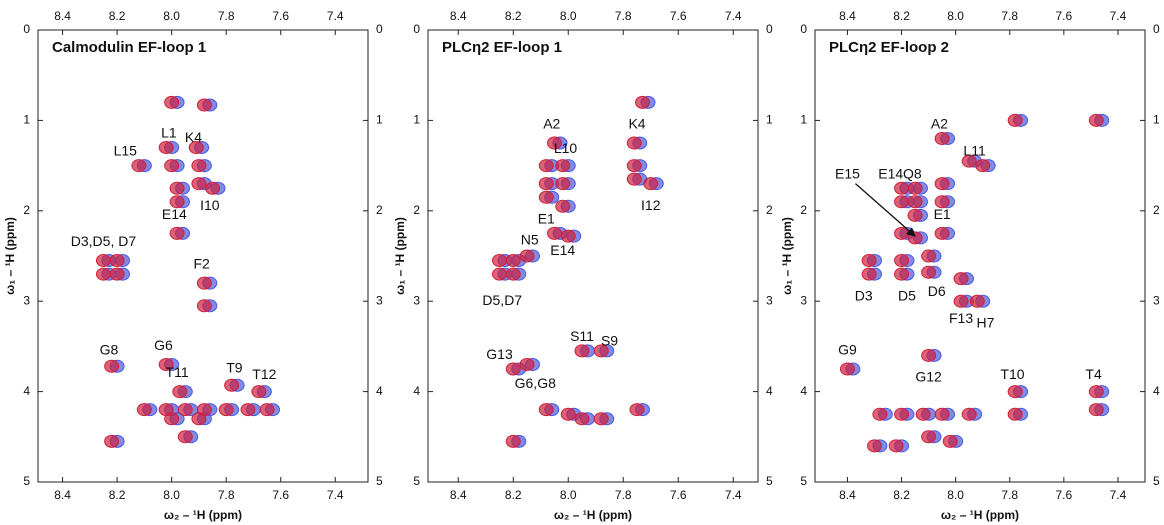  I want to click on chart-title: PLCη2 EF-loop 1, so click(502, 47).